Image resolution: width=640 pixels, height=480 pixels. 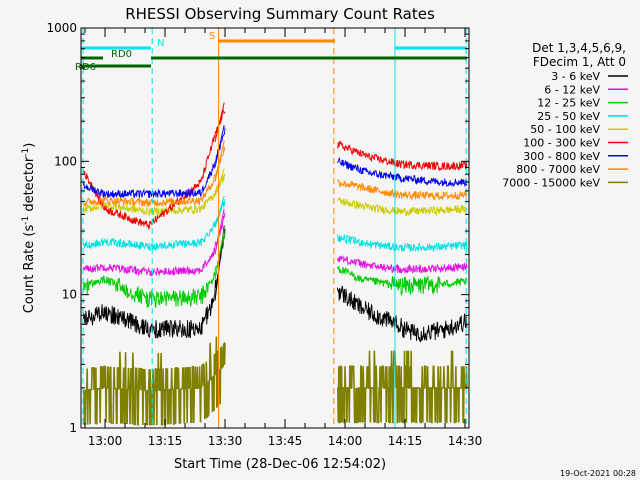 What do you see at coordinates (285, 441) in the screenshot?
I see `x-tick-label: 13:45` at bounding box center [285, 441].